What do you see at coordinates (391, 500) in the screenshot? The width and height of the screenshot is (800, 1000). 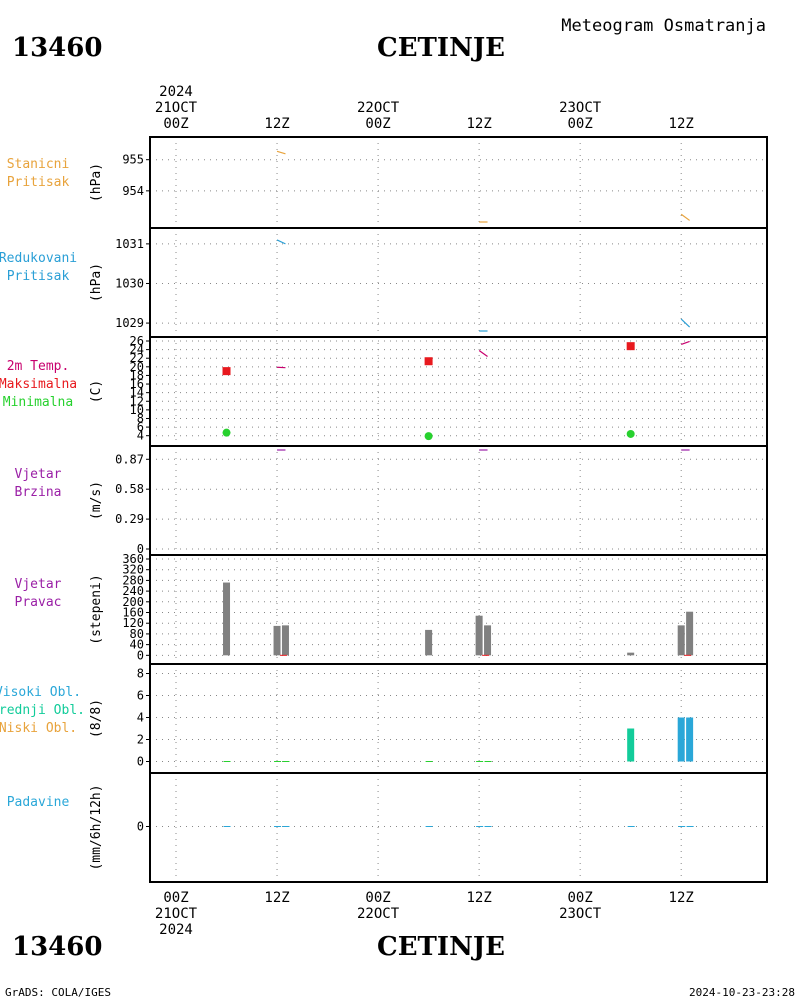 I see `panel-brzina: 0 0.29 0.58 0.87 (m/s) Vjetar Brzina` at bounding box center [391, 500].